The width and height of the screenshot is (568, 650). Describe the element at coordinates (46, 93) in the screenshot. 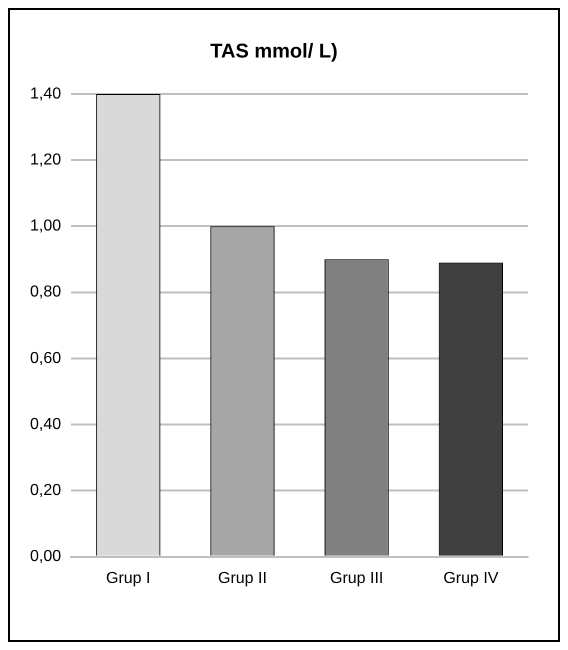

I see `y-tick-label: 1,40` at that location.